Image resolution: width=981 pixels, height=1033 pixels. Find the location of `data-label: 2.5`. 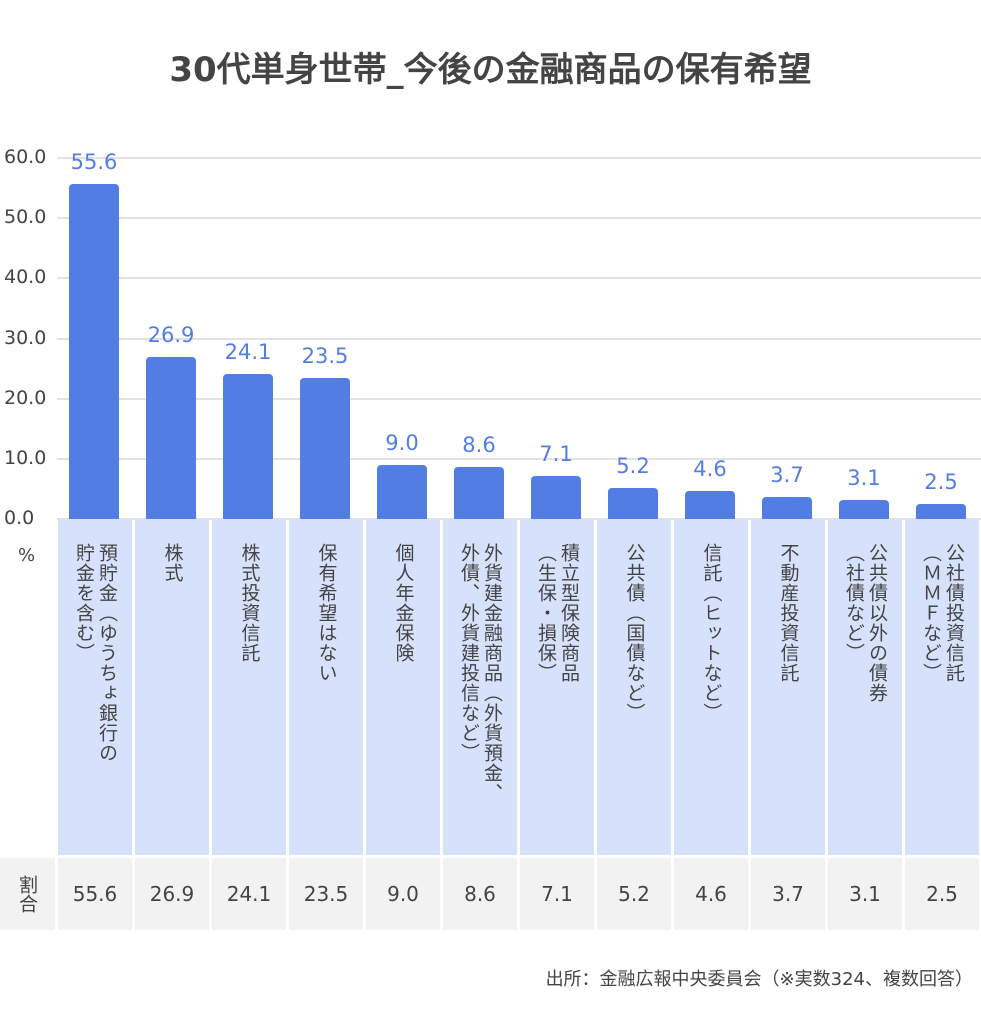

data-label: 2.5 is located at coordinates (941, 481).